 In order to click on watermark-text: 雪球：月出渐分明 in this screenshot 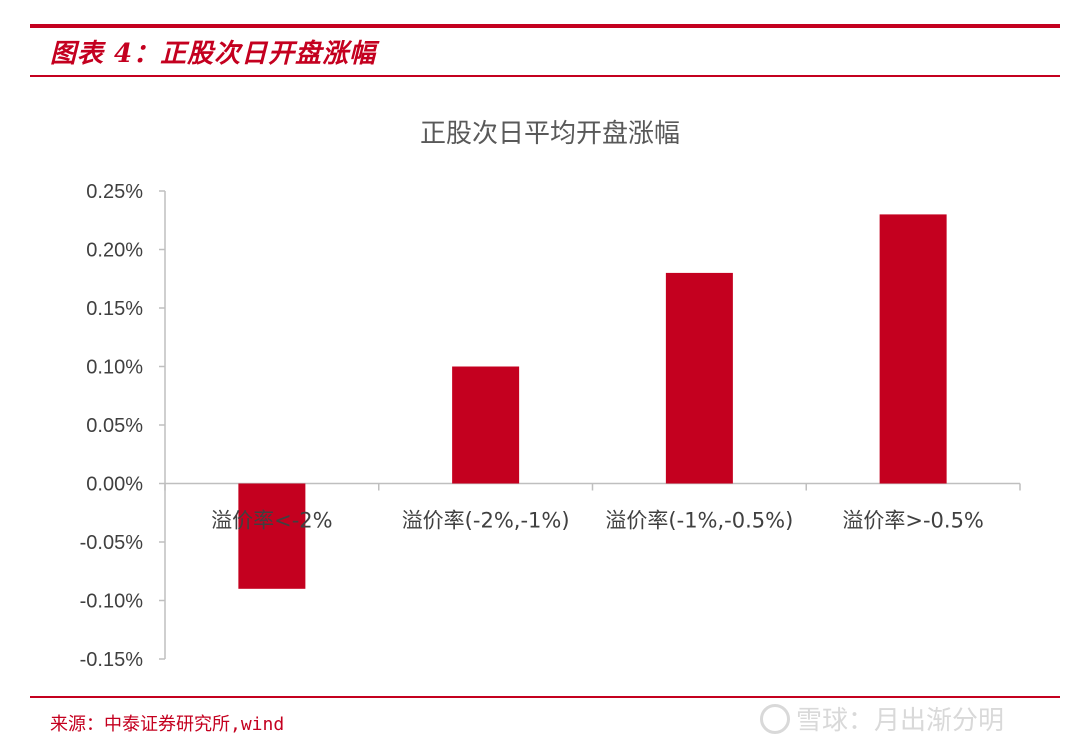, I will do `click(900, 721)`.